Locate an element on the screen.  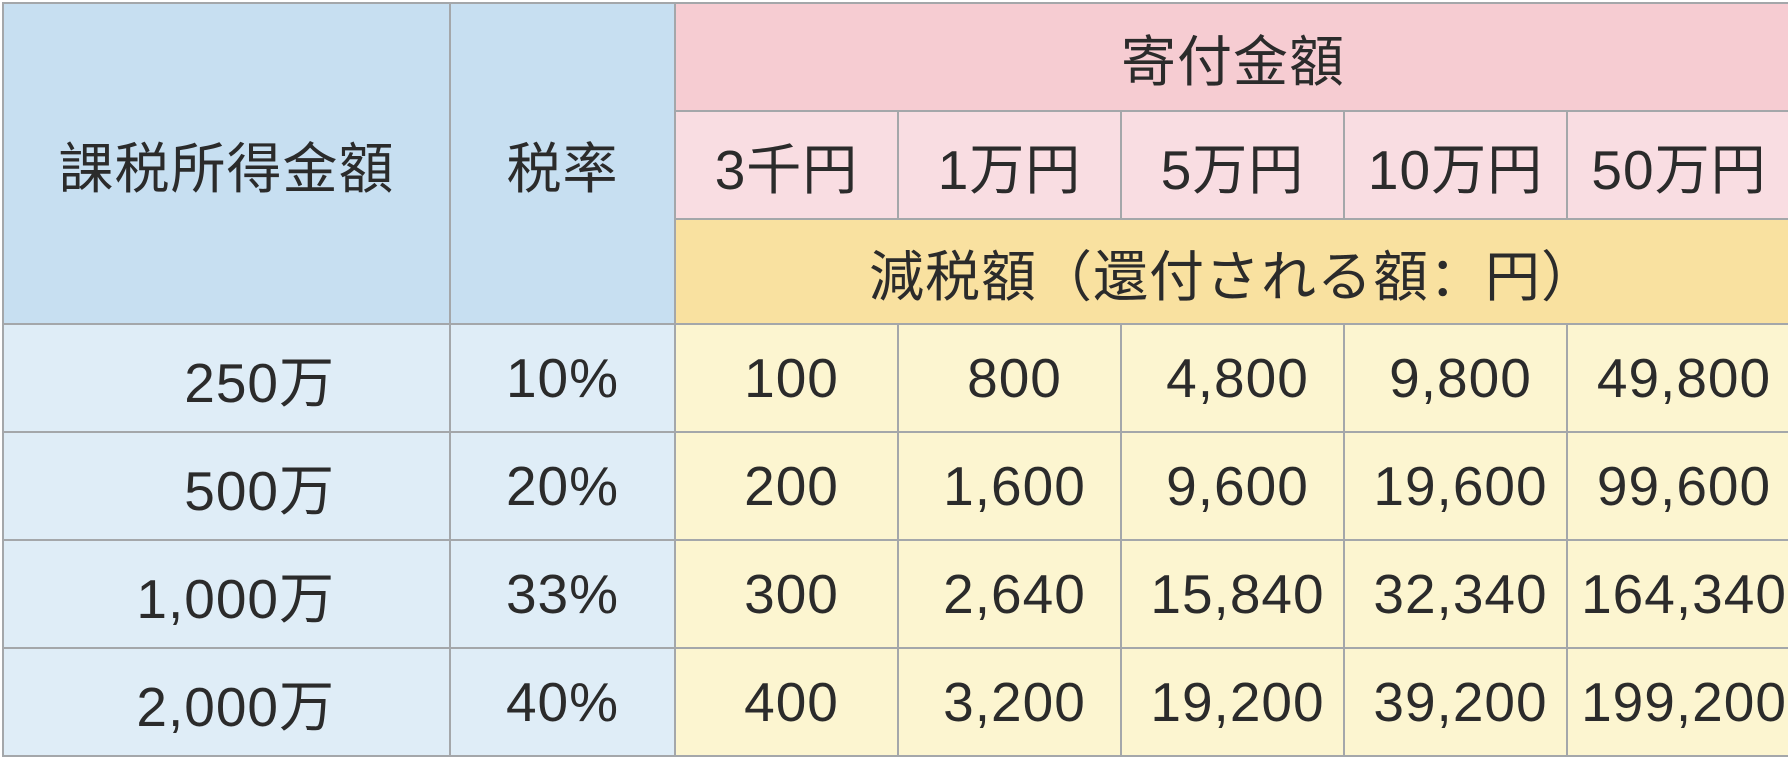
header-donation-amount: 寄付金額 is located at coordinates (1231, 57).